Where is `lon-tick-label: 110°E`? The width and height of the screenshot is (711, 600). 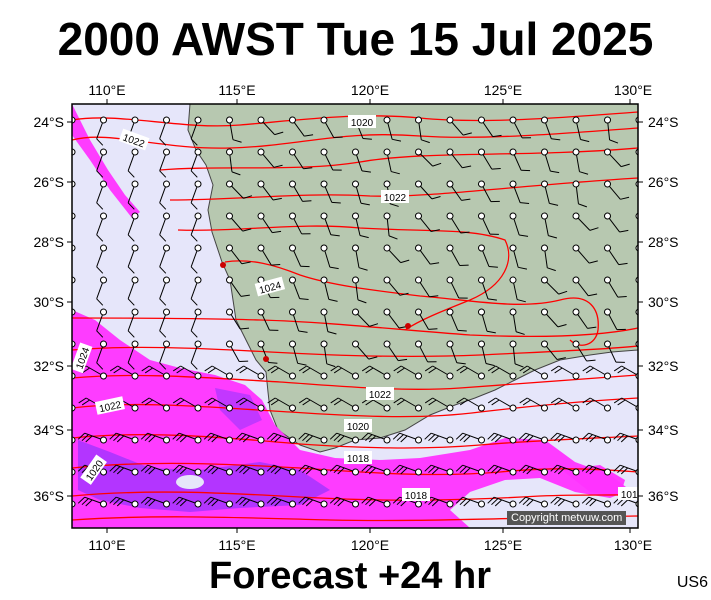 lon-tick-label: 110°E is located at coordinates (106, 90).